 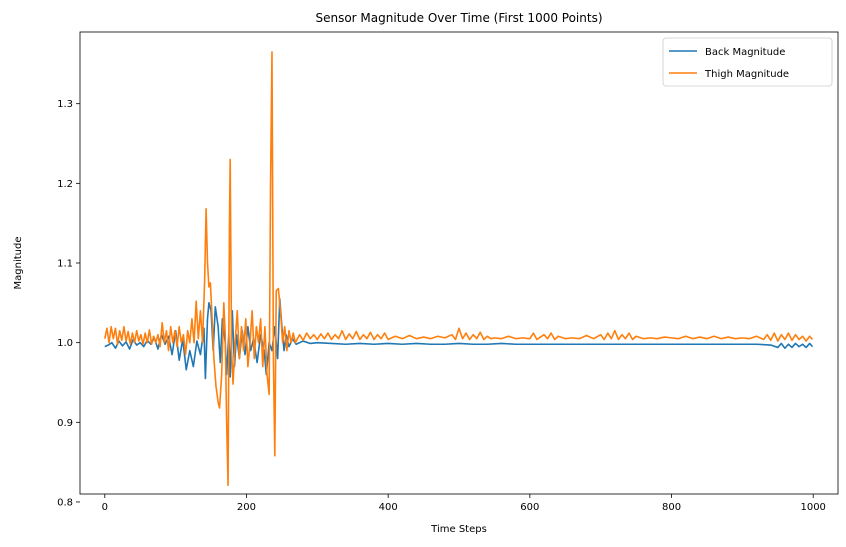 What do you see at coordinates (65, 502) in the screenshot?
I see `y-tick-label: 0.8` at bounding box center [65, 502].